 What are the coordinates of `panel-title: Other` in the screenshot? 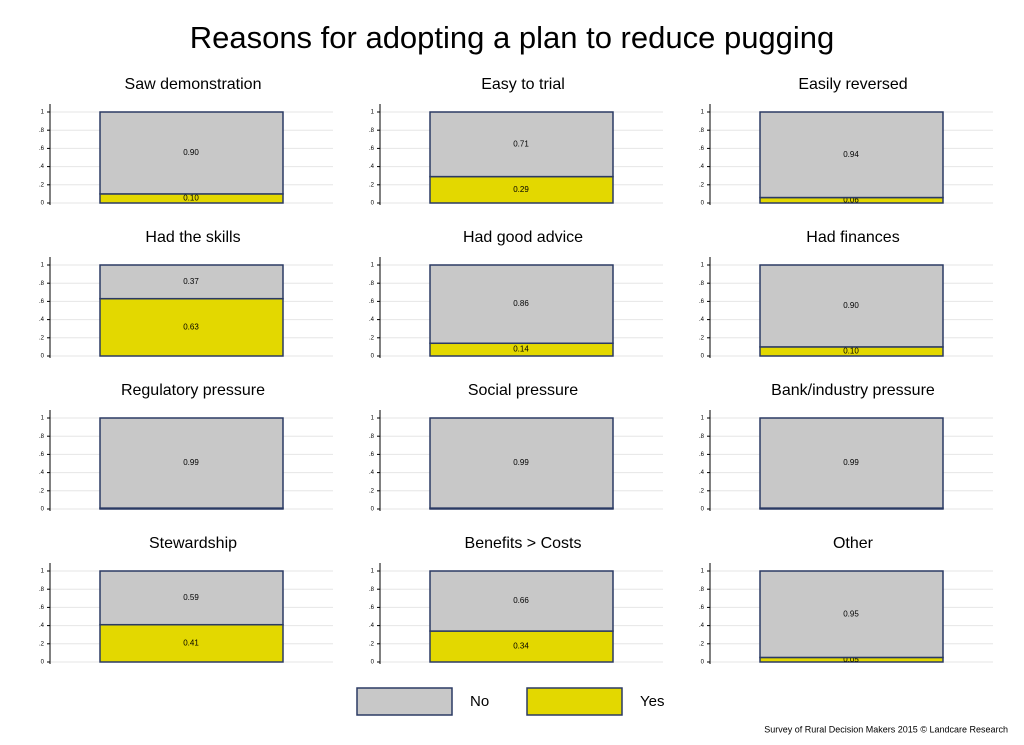 It's located at (853, 543).